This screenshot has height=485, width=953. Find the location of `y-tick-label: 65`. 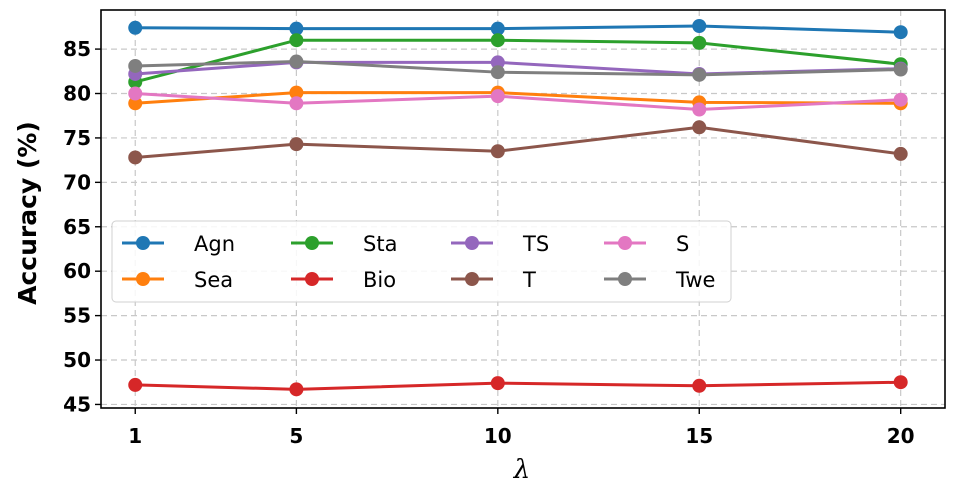

y-tick-label: 65 is located at coordinates (77, 227).